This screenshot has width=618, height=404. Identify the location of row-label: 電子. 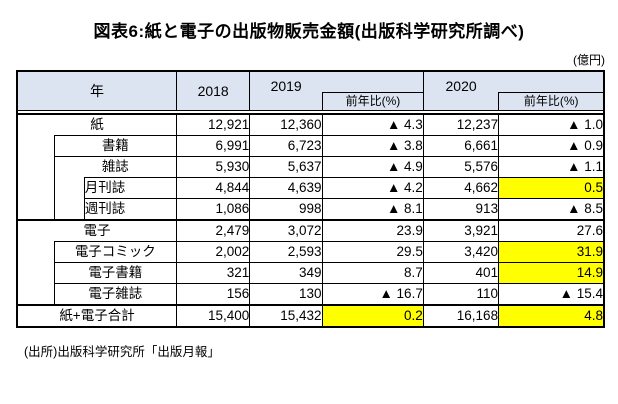
(97, 230).